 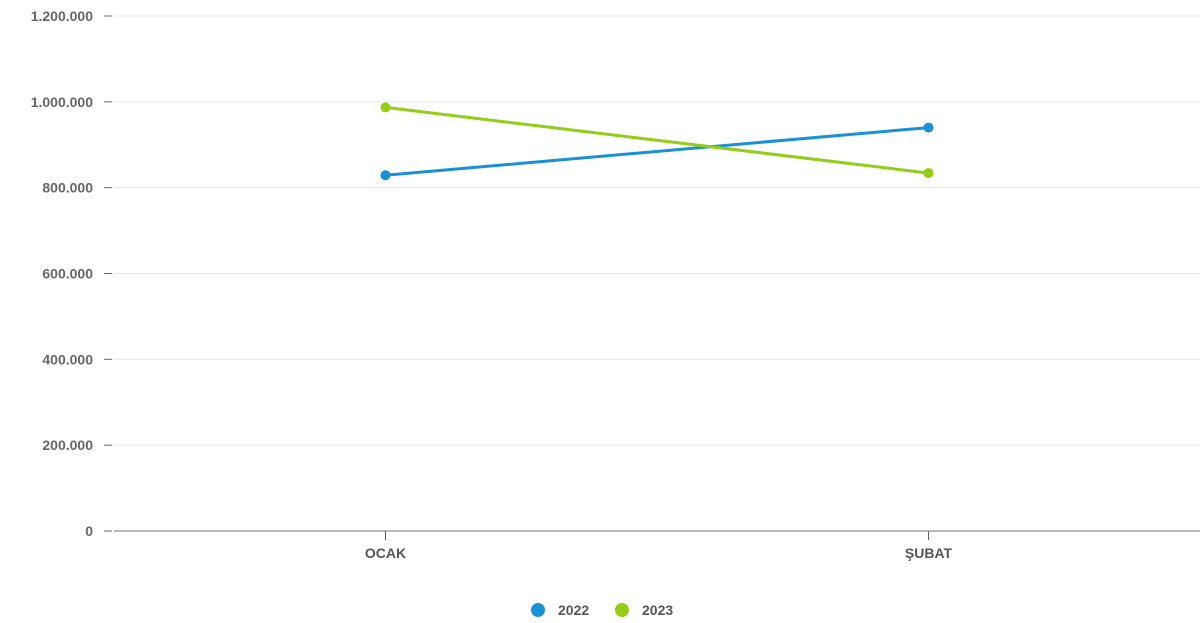 What do you see at coordinates (573, 610) in the screenshot?
I see `legend-label: 2022` at bounding box center [573, 610].